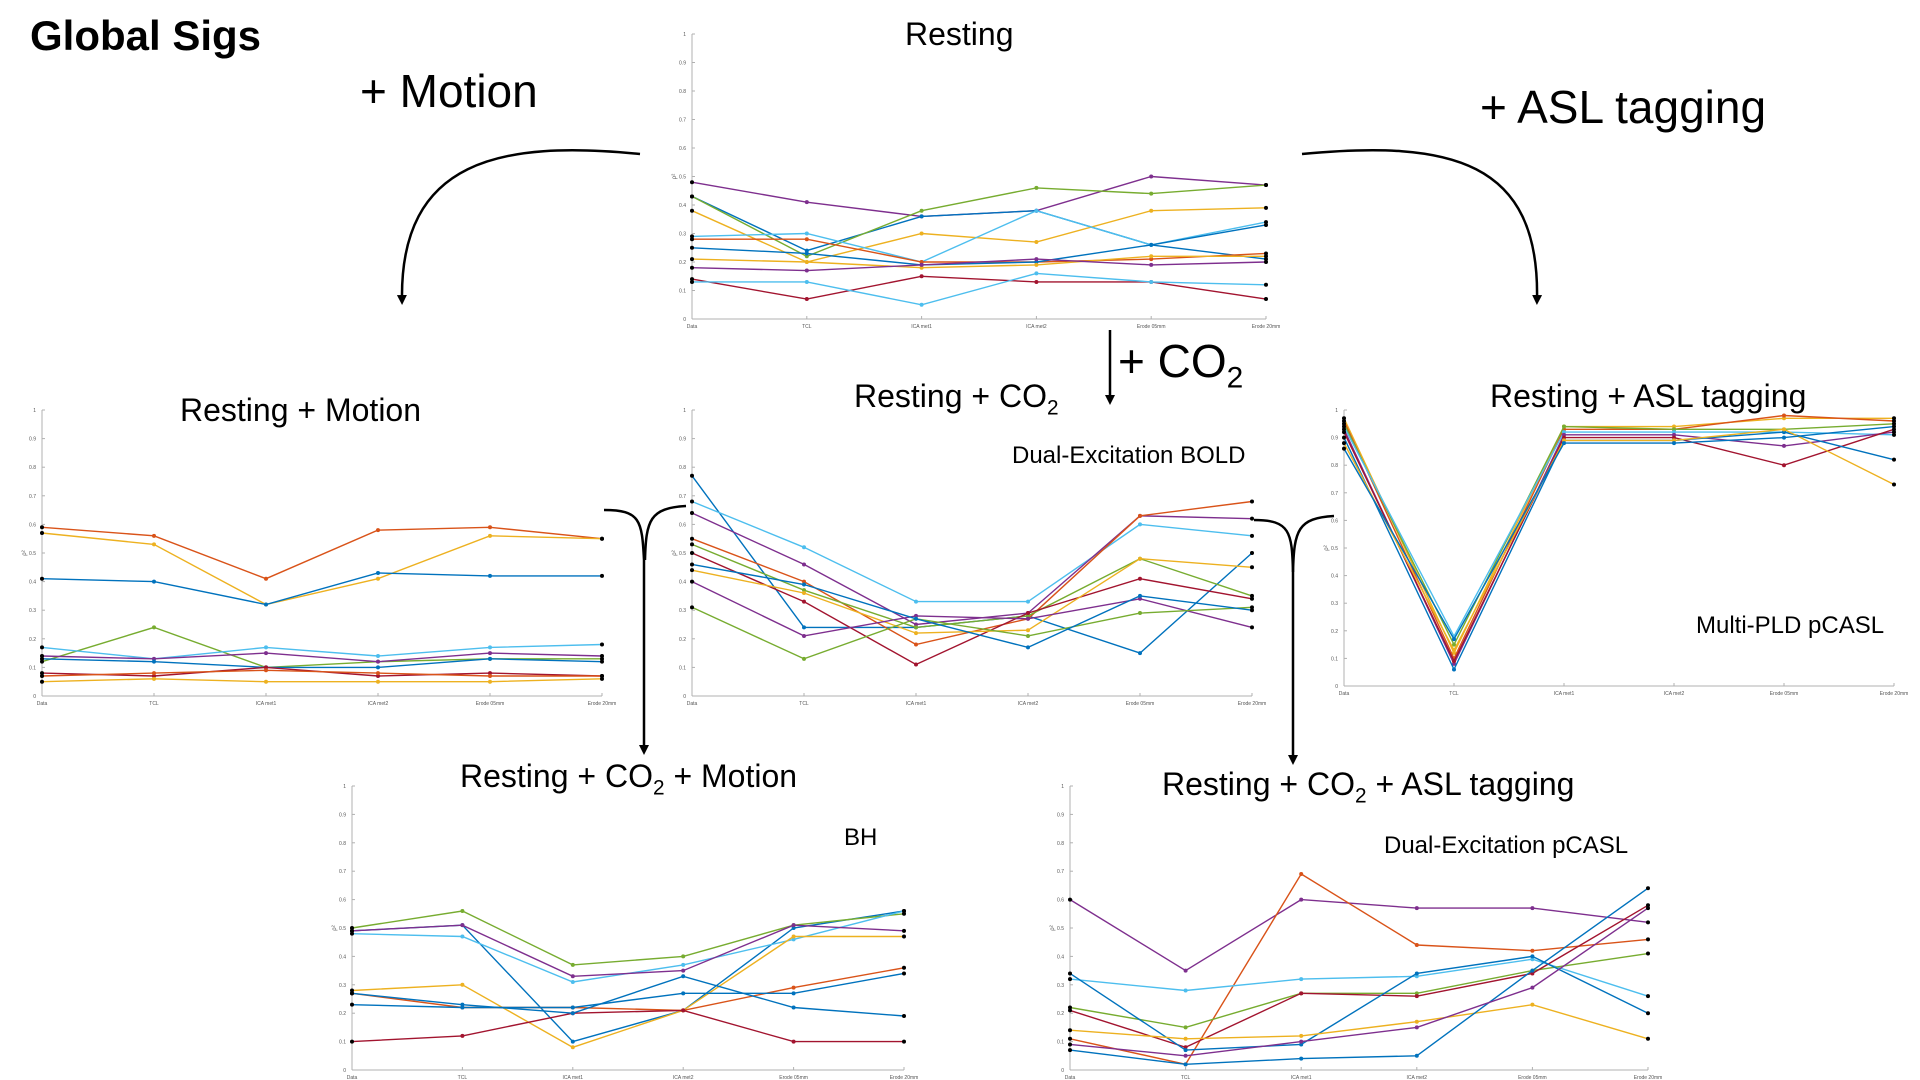  I want to click on y-tick-label: 0.6, so click(32, 525).